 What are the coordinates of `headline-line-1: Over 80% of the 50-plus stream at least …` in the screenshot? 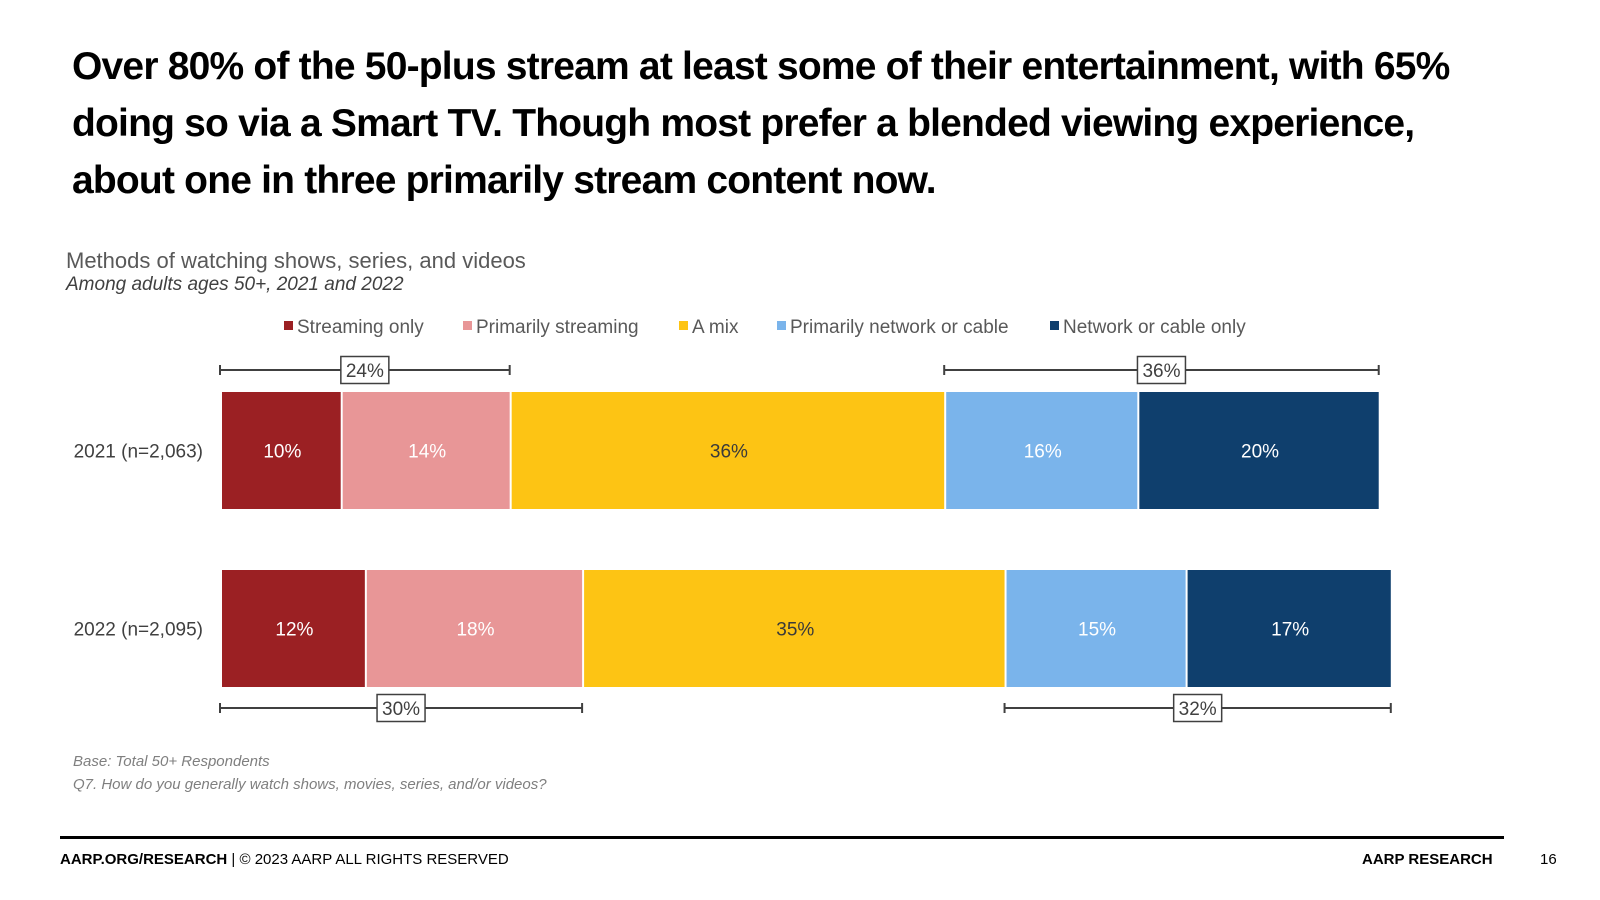 It's located at (761, 66).